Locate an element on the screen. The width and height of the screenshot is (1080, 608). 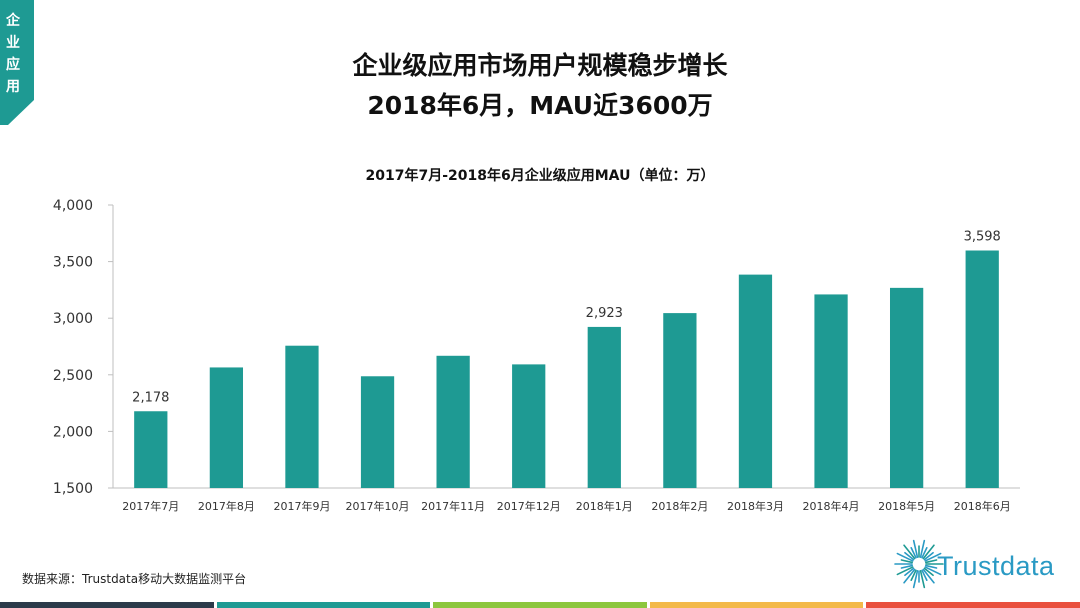
side-tab: 企 业 应 用 is located at coordinates (17, 62).